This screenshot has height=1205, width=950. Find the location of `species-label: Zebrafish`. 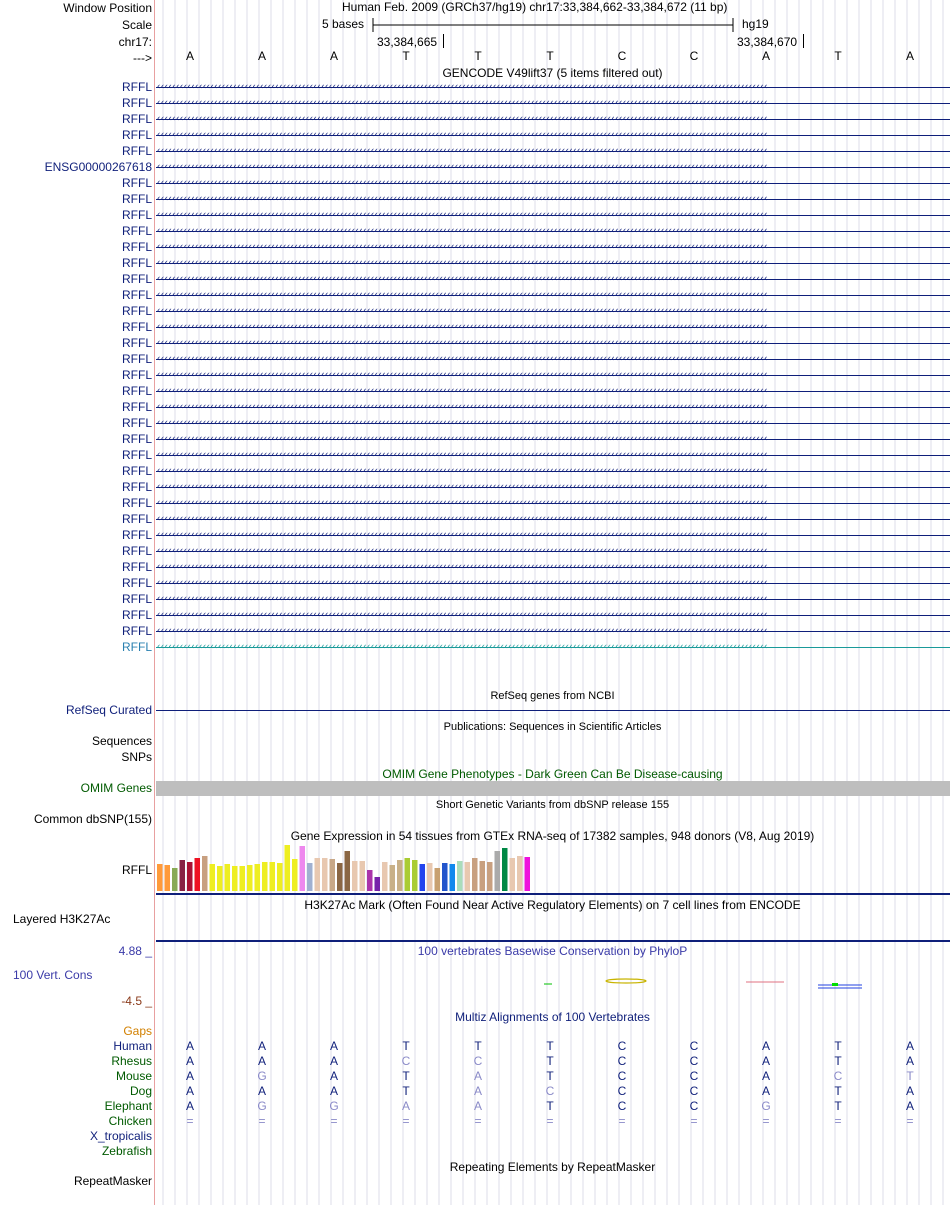

species-label: Zebrafish is located at coordinates (126, 1151).